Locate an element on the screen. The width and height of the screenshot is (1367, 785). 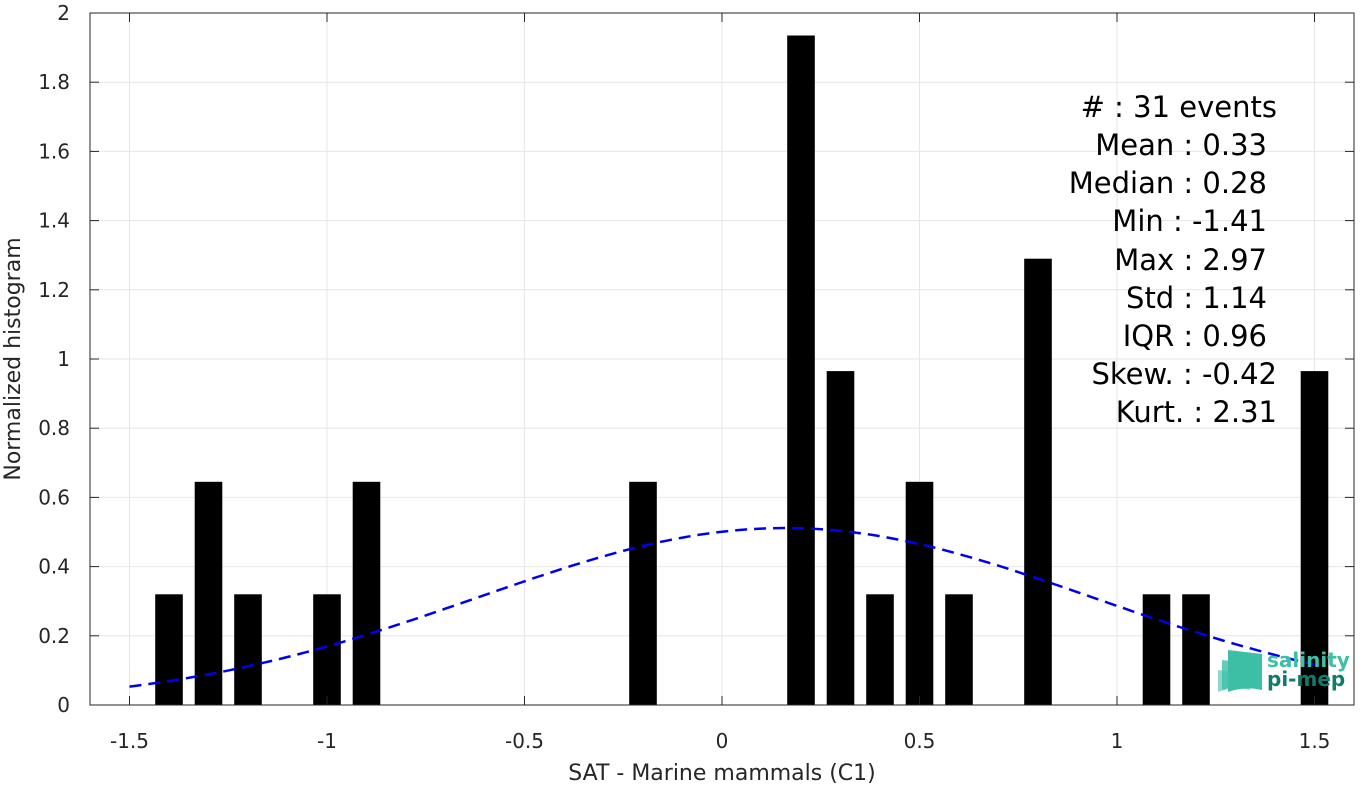
x-tick-label: 0.5 is located at coordinates (920, 741).